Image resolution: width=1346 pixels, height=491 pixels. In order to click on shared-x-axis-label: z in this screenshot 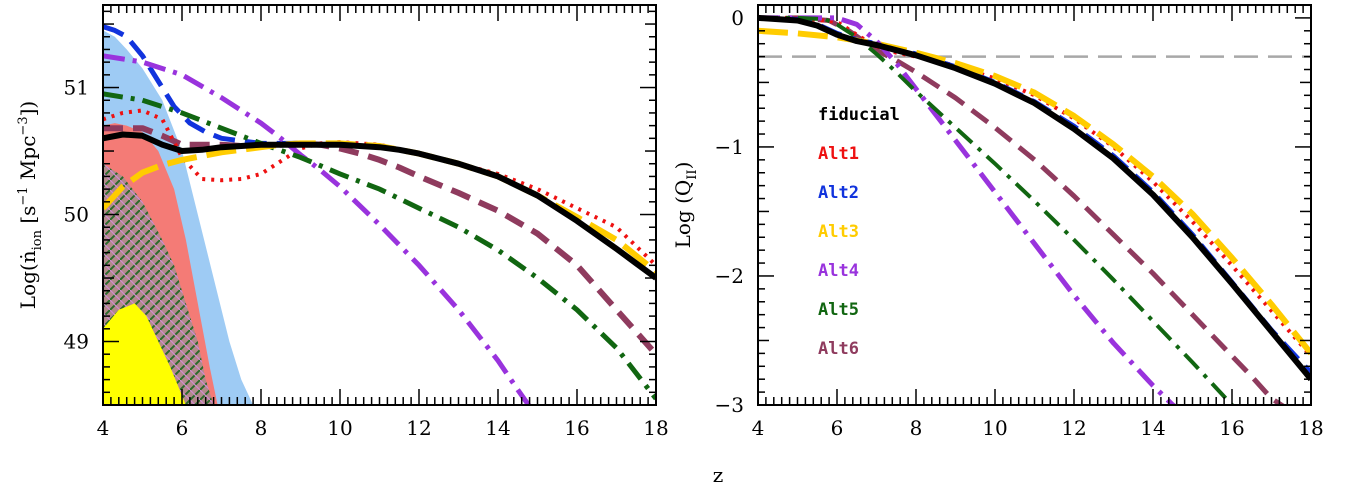, I will do `click(718, 475)`.